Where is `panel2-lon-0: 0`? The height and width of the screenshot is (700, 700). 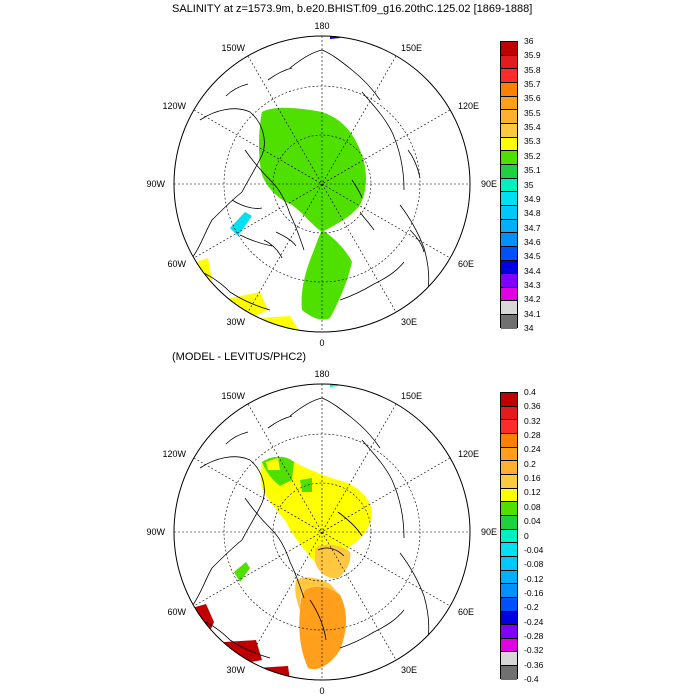
panel2-lon-0: 0 is located at coordinates (322, 691).